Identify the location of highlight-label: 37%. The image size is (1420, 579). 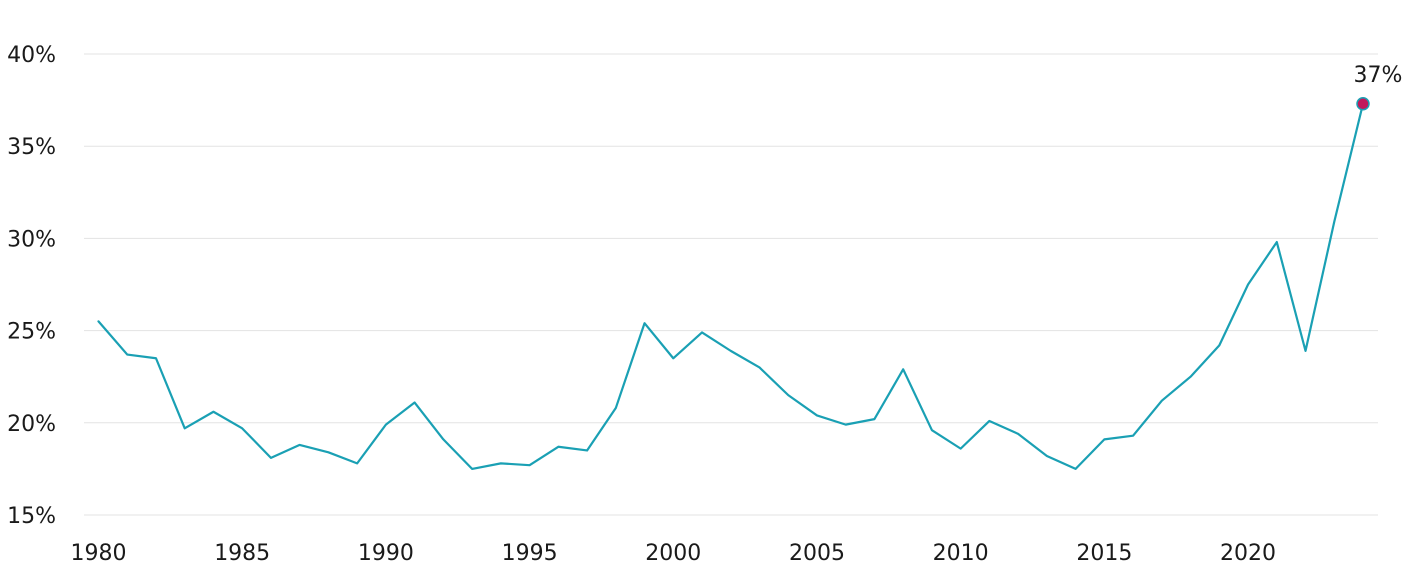
(1378, 75).